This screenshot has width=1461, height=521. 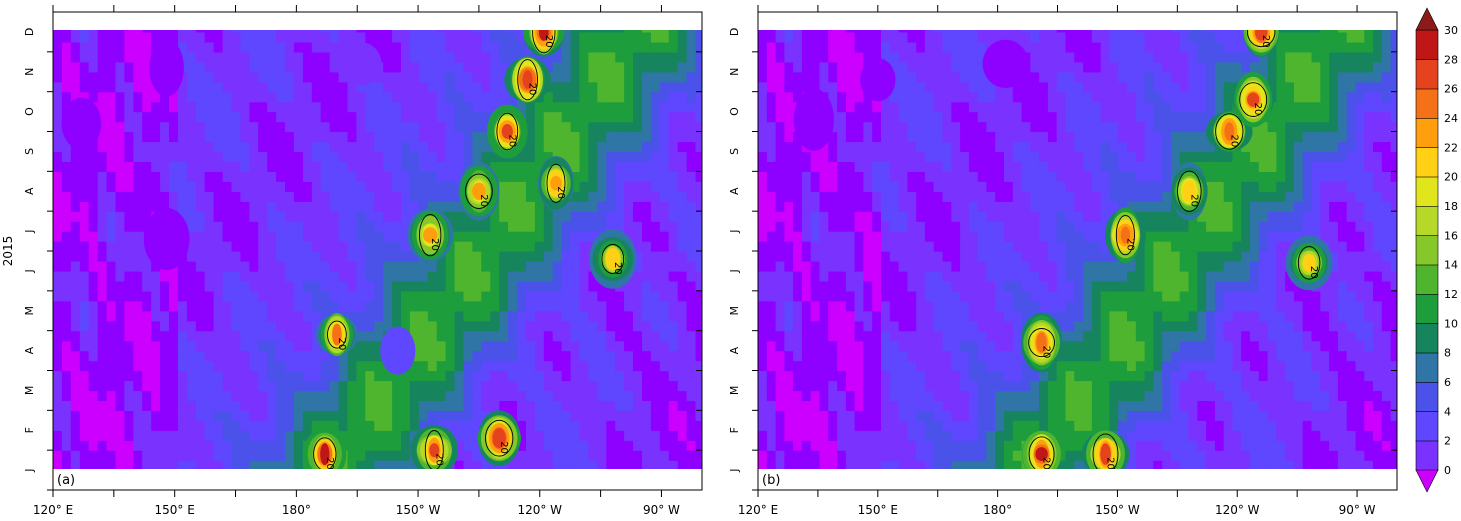 I want to click on colorbar-tick-label: 28, so click(x=1451, y=59).